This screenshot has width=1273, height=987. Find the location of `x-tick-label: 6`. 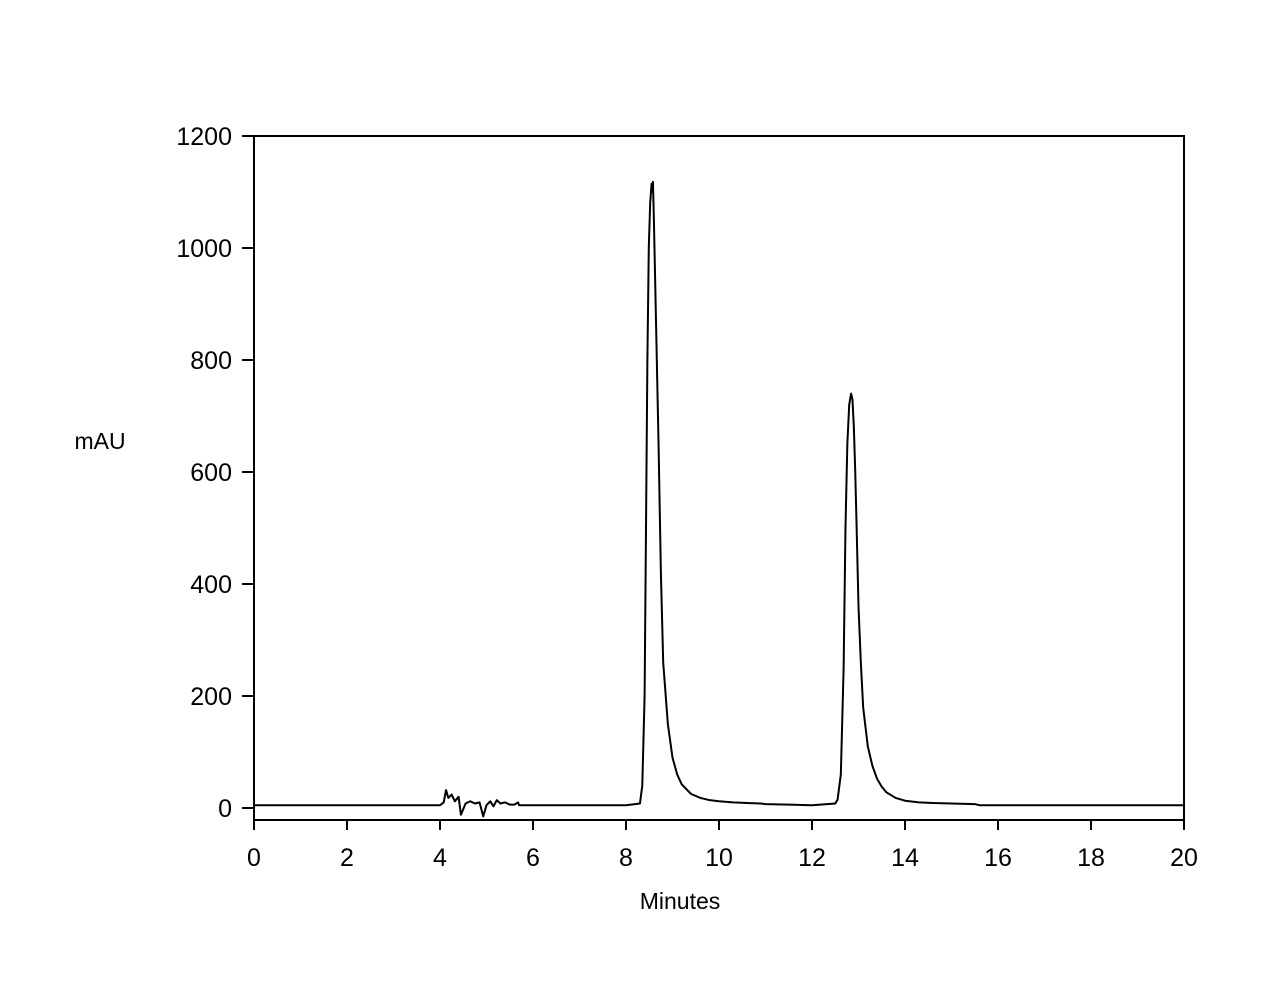

x-tick-label: 6 is located at coordinates (533, 858).